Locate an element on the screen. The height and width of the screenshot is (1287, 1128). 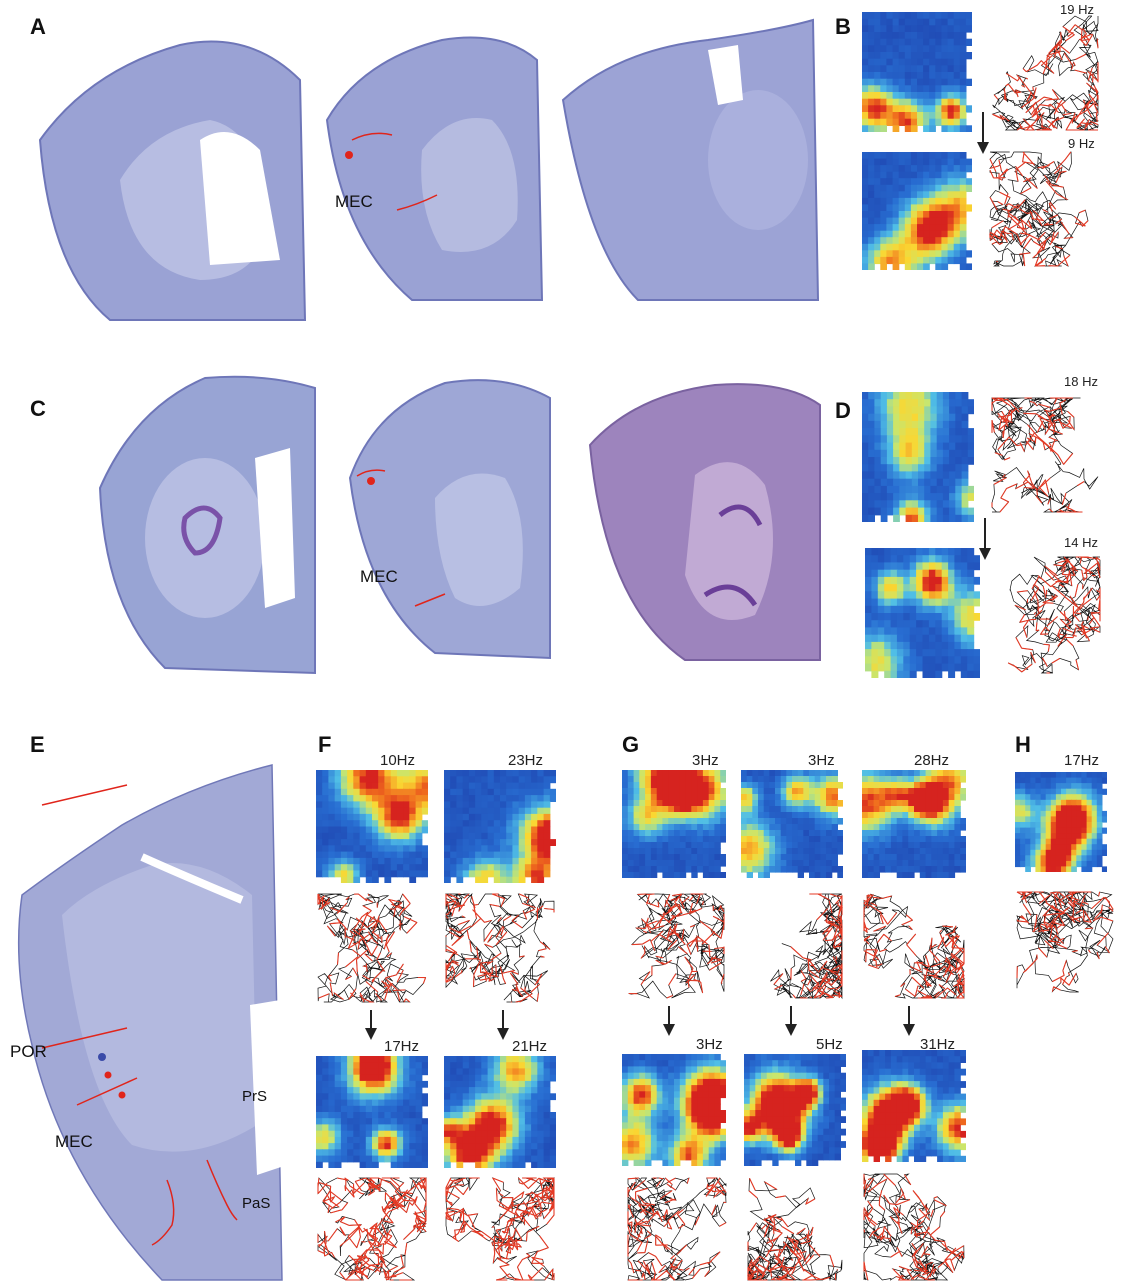
rate-f-top-1: 10Hz is located at coordinates (398, 760).